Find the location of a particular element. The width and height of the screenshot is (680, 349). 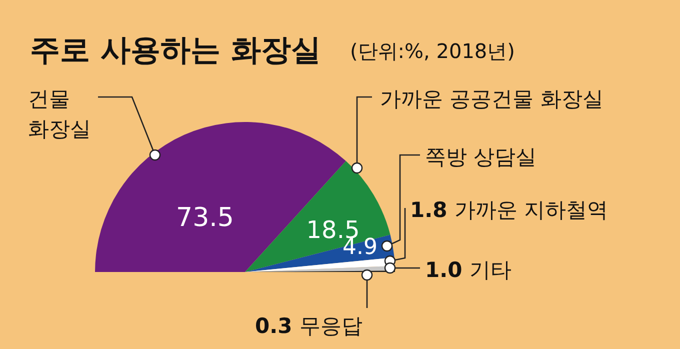

slice-label: 건물 화장실 is located at coordinates (59, 114).